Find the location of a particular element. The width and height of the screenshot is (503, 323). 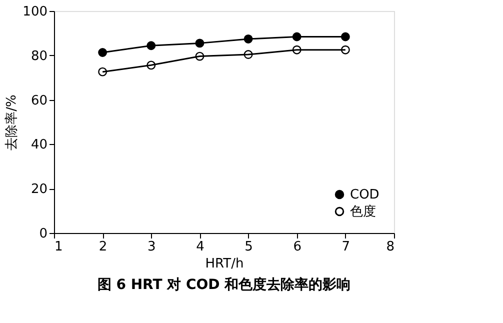

y-tick-label: 80 is located at coordinates (39, 56).